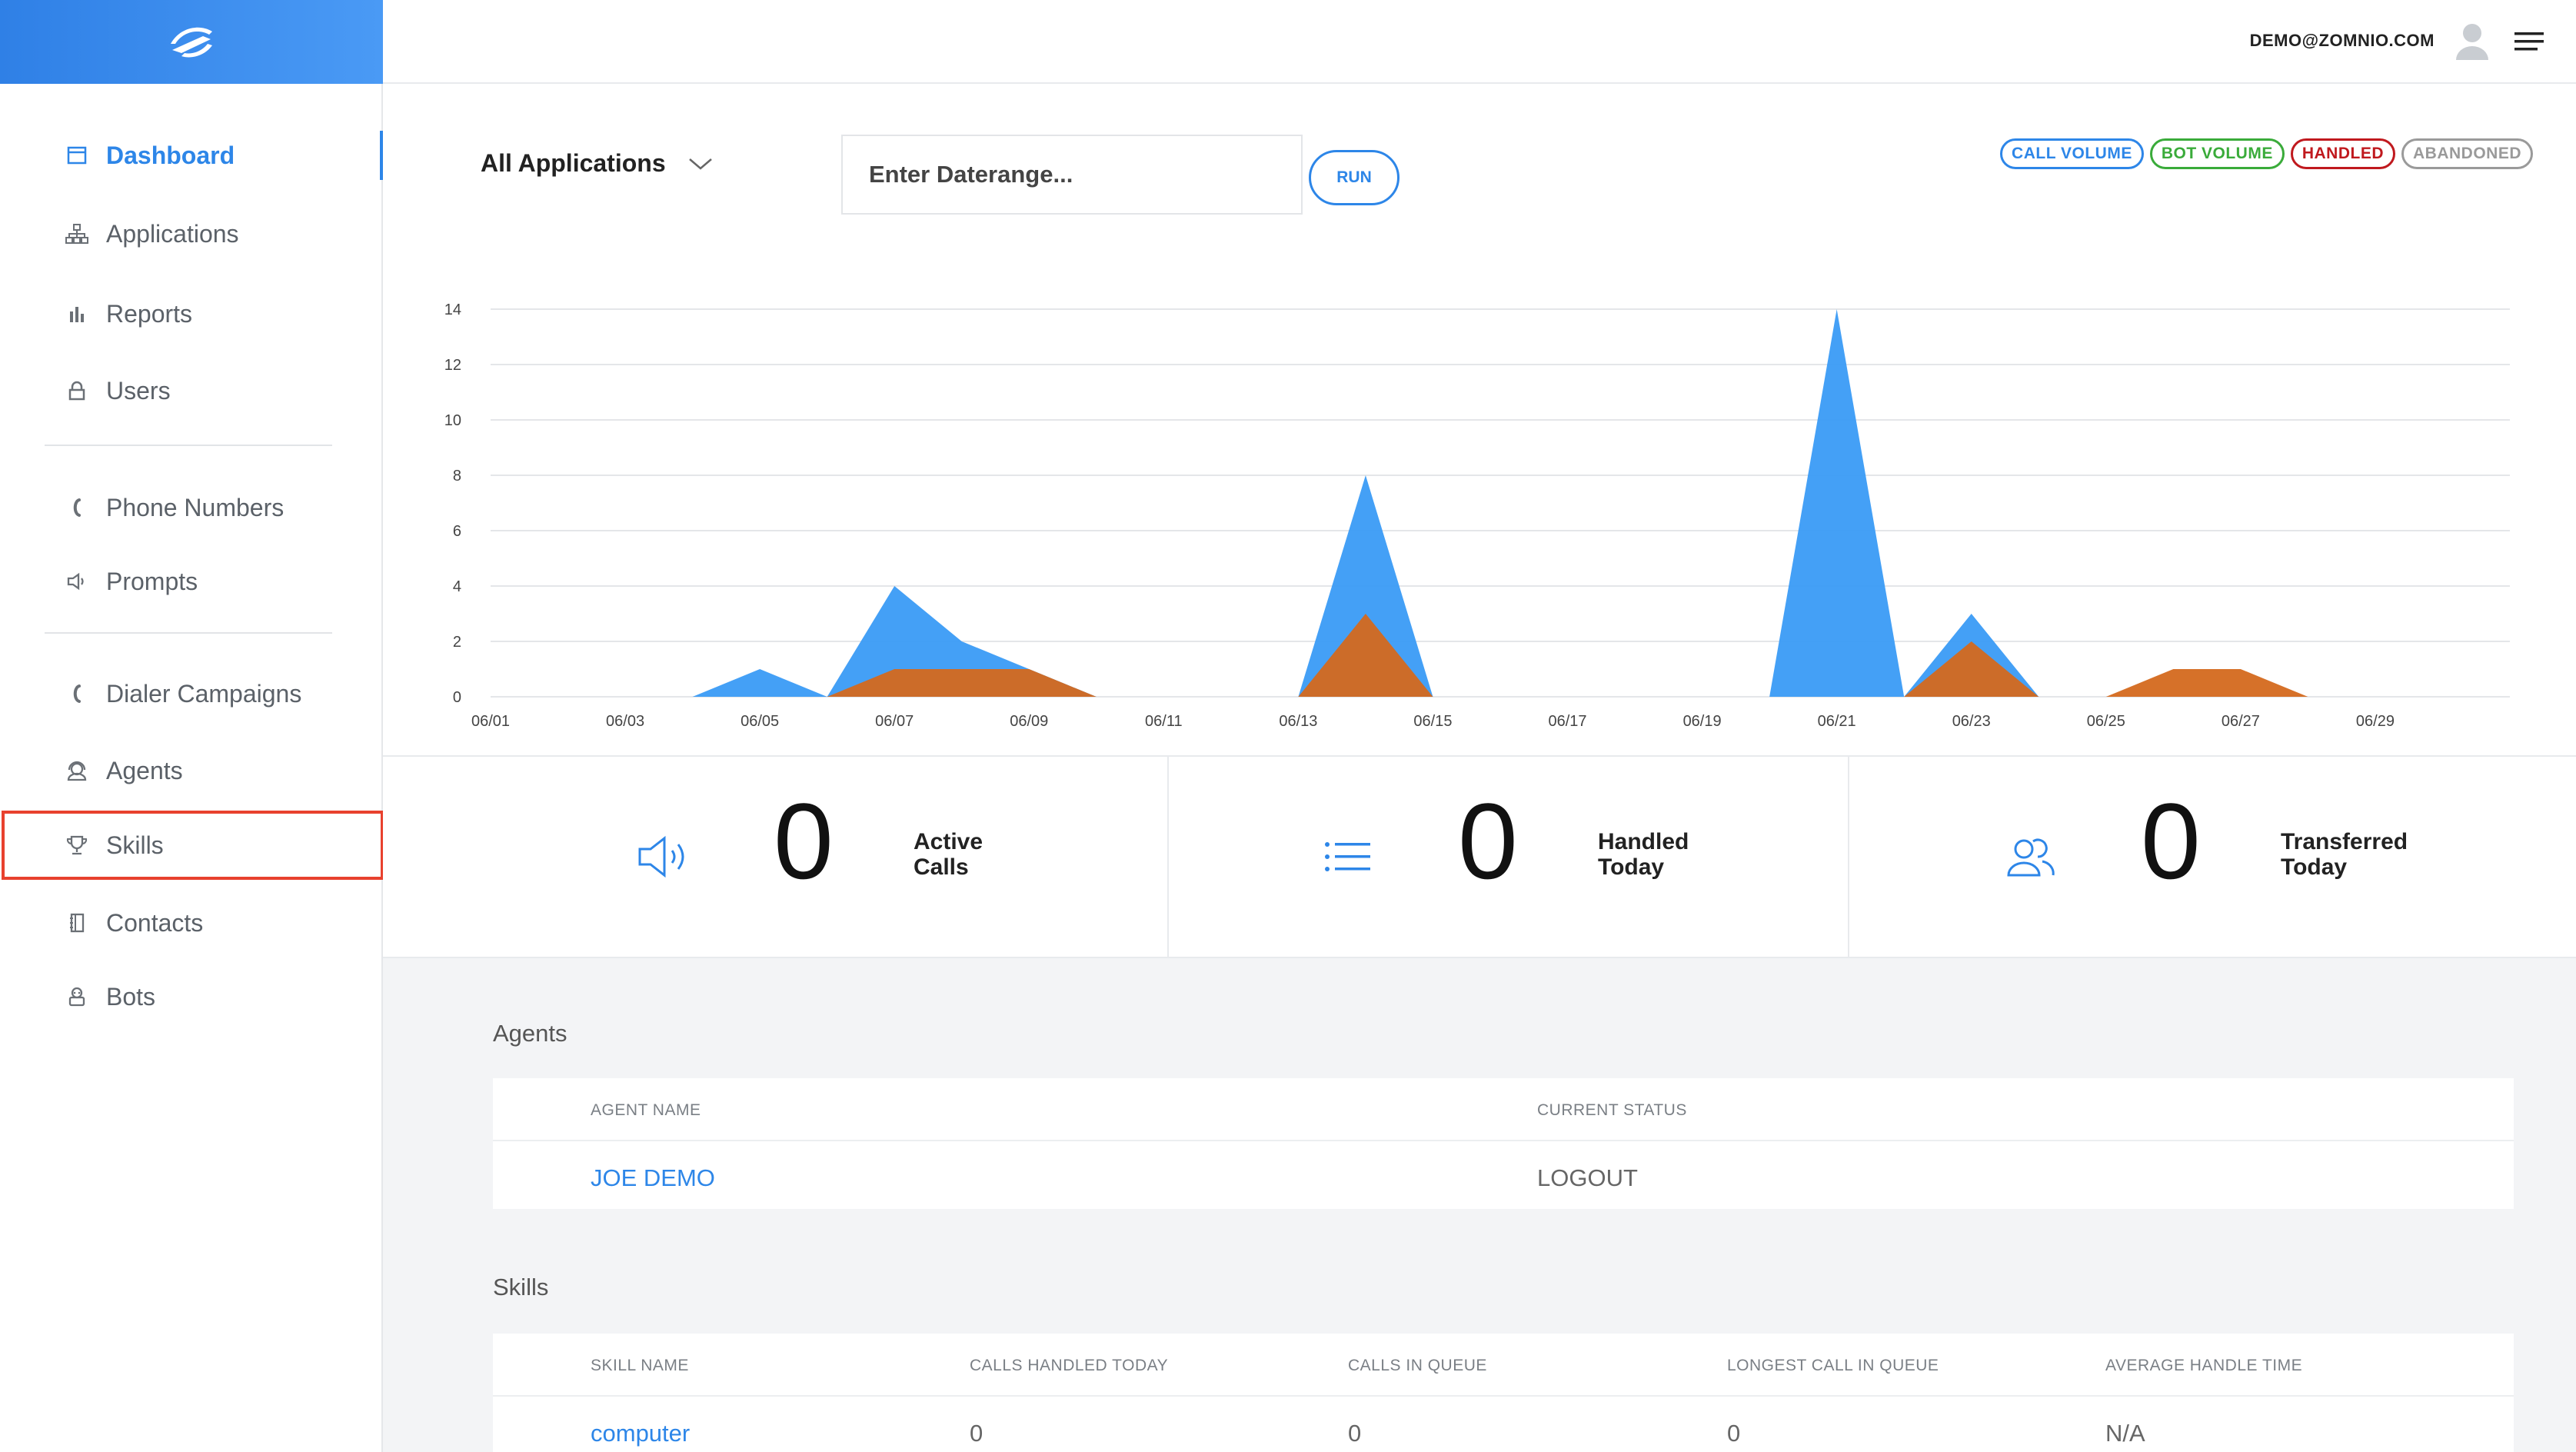 Image resolution: width=2576 pixels, height=1452 pixels. Describe the element at coordinates (1069, 1365) in the screenshot. I see `column-header: CALLS HANDLED TODAY` at that location.